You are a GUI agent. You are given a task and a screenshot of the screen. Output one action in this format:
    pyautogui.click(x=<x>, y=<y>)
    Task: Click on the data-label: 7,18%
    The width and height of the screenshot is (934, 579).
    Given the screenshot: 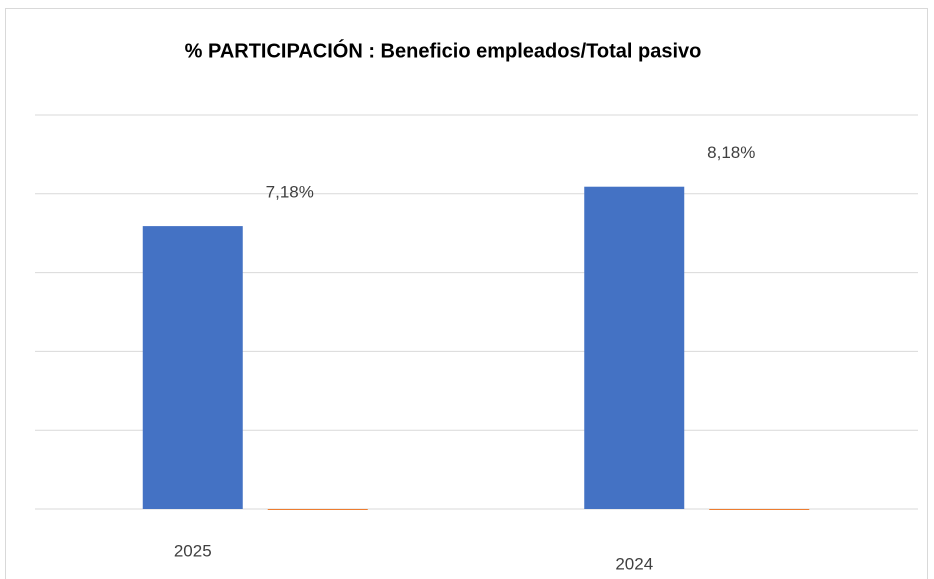 What is the action you would take?
    pyautogui.click(x=290, y=192)
    